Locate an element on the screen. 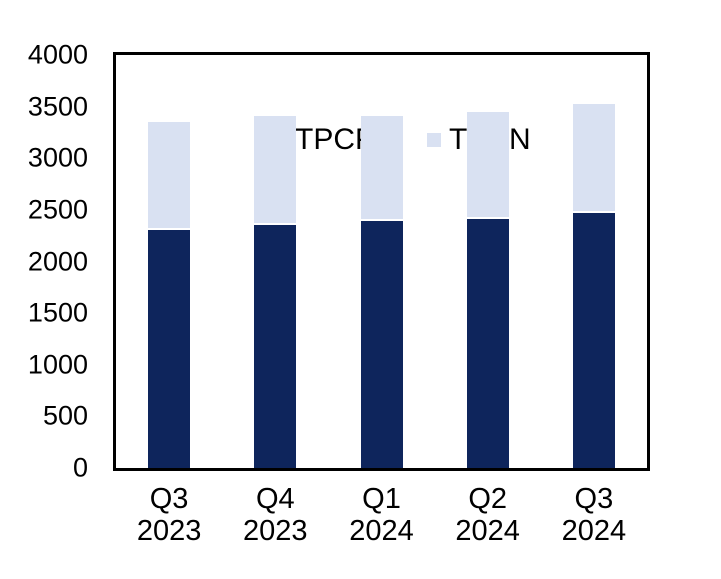 The width and height of the screenshot is (721, 579). bar-q3-2024 is located at coordinates (593, 285).